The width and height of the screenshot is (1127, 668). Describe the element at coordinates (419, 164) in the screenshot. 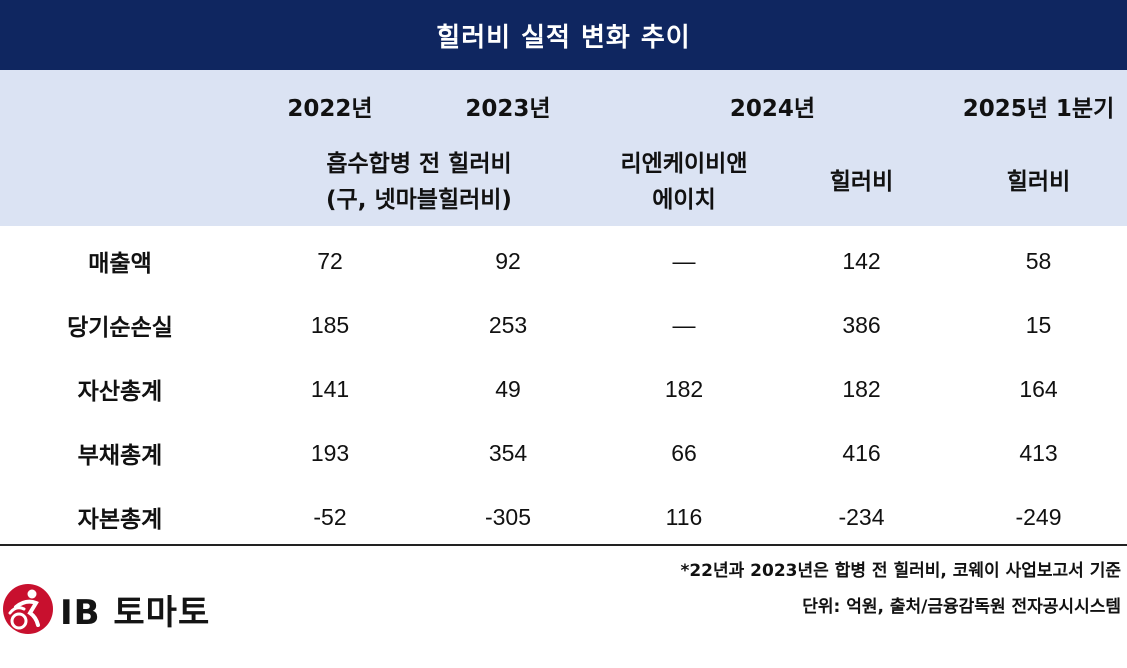

I see `subheader-pre-merger-line1: 흡수합병 전 힐러비` at that location.